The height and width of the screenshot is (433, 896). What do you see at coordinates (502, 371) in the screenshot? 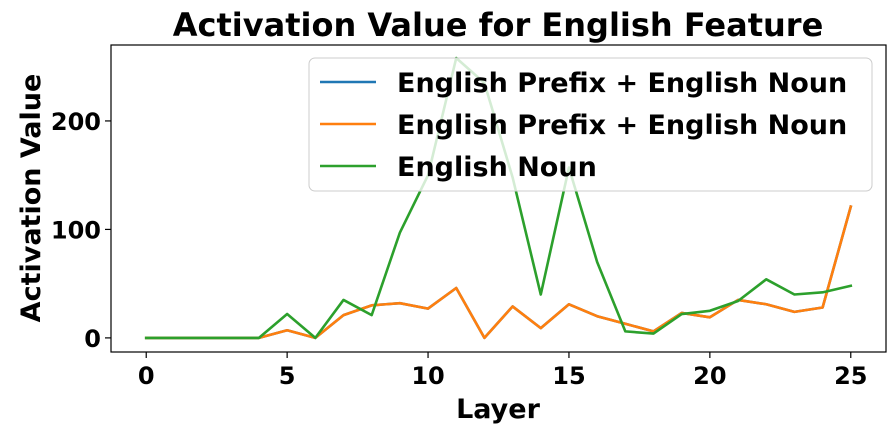
I see `x-axis: 0 5 10 15 20 25` at bounding box center [502, 371].